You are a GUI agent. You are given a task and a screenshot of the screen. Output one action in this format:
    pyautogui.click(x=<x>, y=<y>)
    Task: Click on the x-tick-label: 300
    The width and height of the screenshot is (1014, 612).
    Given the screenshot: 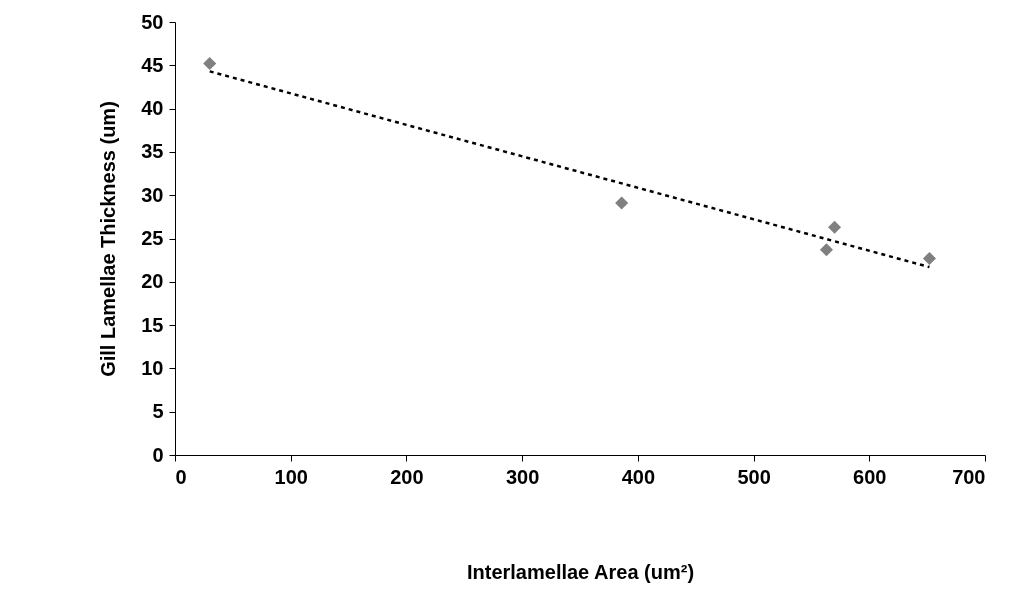 What is the action you would take?
    pyautogui.click(x=522, y=476)
    